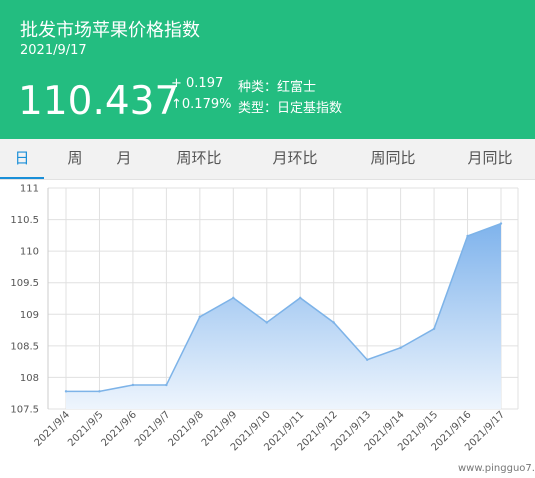  Describe the element at coordinates (199, 158) in the screenshot. I see `tab-week-over-week: 周环比` at that location.